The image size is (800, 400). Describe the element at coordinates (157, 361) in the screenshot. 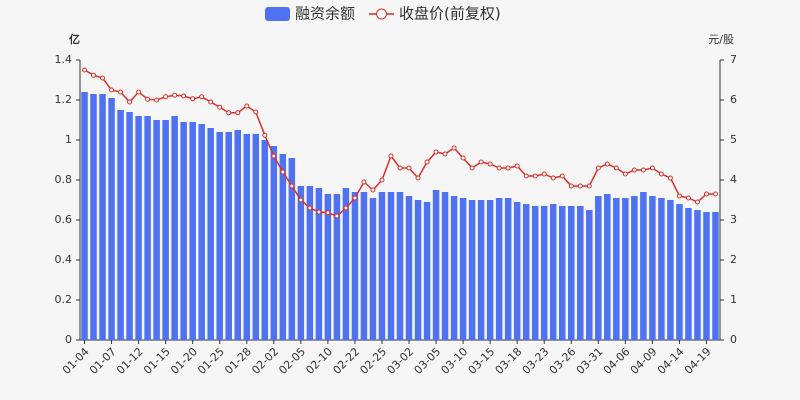

I see `x-tick-label: 01-15` at that location.